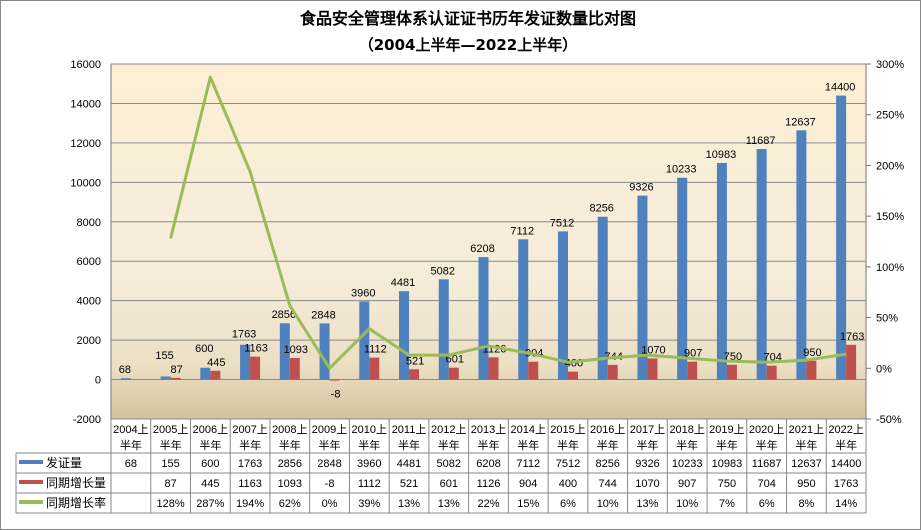 Image resolution: width=921 pixels, height=530 pixels. I want to click on bar-growth-label: 1112, so click(375, 350).